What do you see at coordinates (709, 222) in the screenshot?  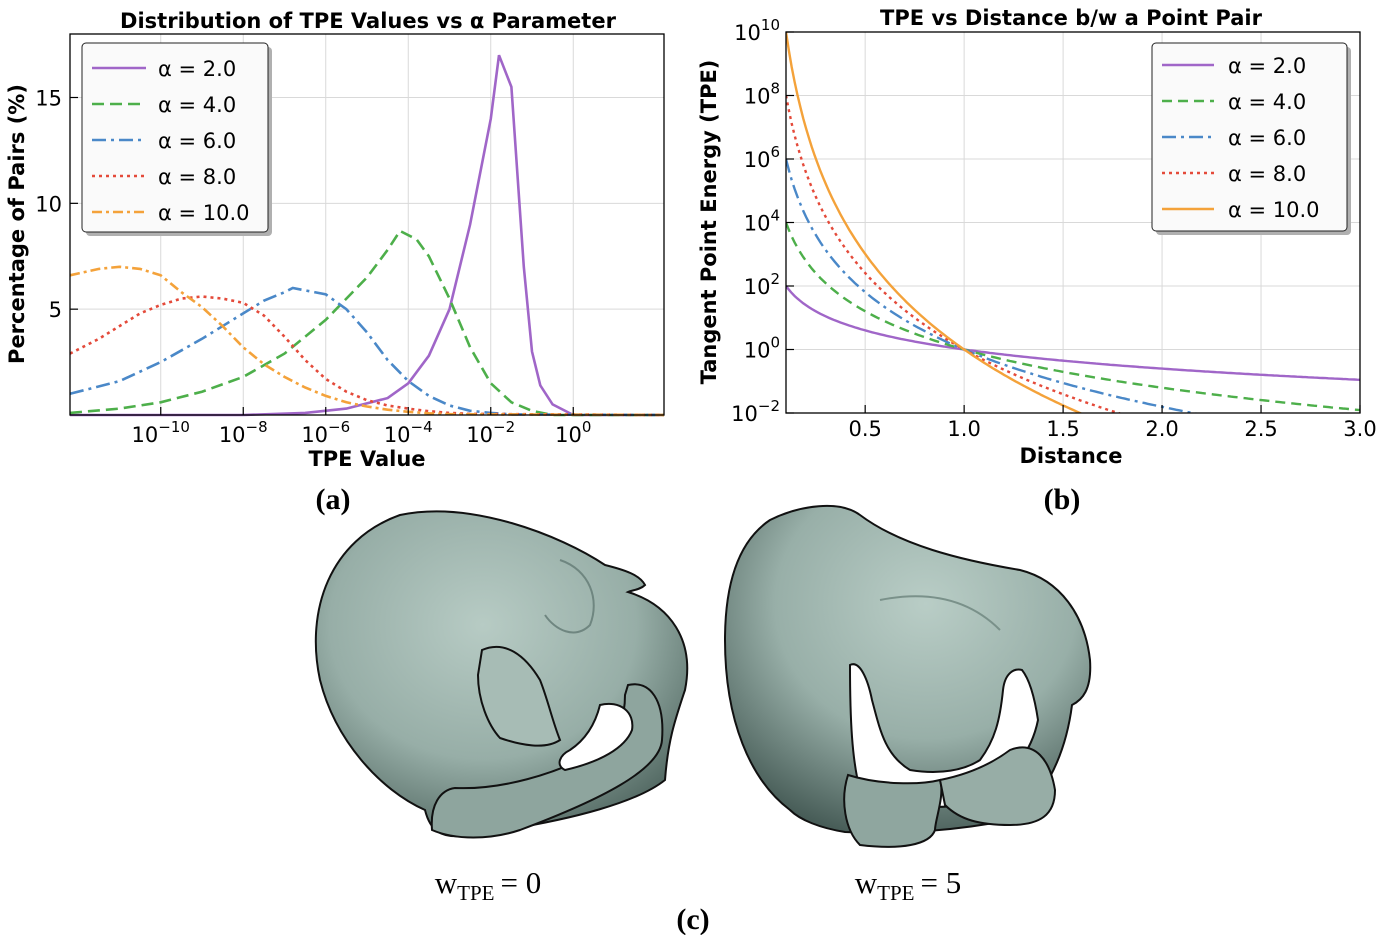 I see `chart-b-ylabel: Tangent Point Energy (TPE)` at bounding box center [709, 222].